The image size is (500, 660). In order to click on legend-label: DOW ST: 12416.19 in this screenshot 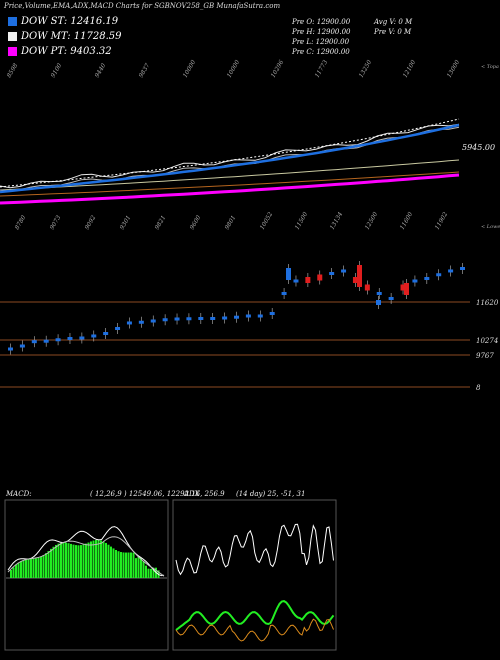, I will do `click(70, 21)`.